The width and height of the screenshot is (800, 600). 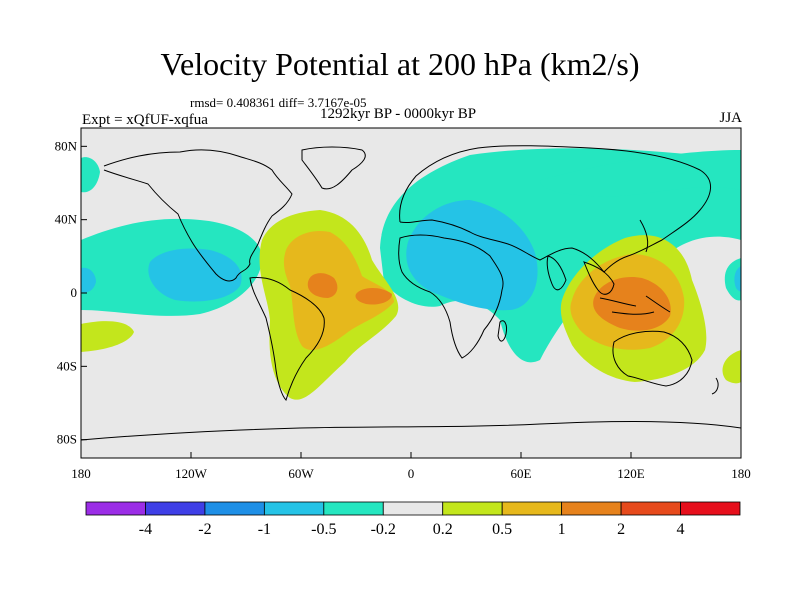 I want to click on experiment-label: Expt = xQfUF-xqfua, so click(x=145, y=120).